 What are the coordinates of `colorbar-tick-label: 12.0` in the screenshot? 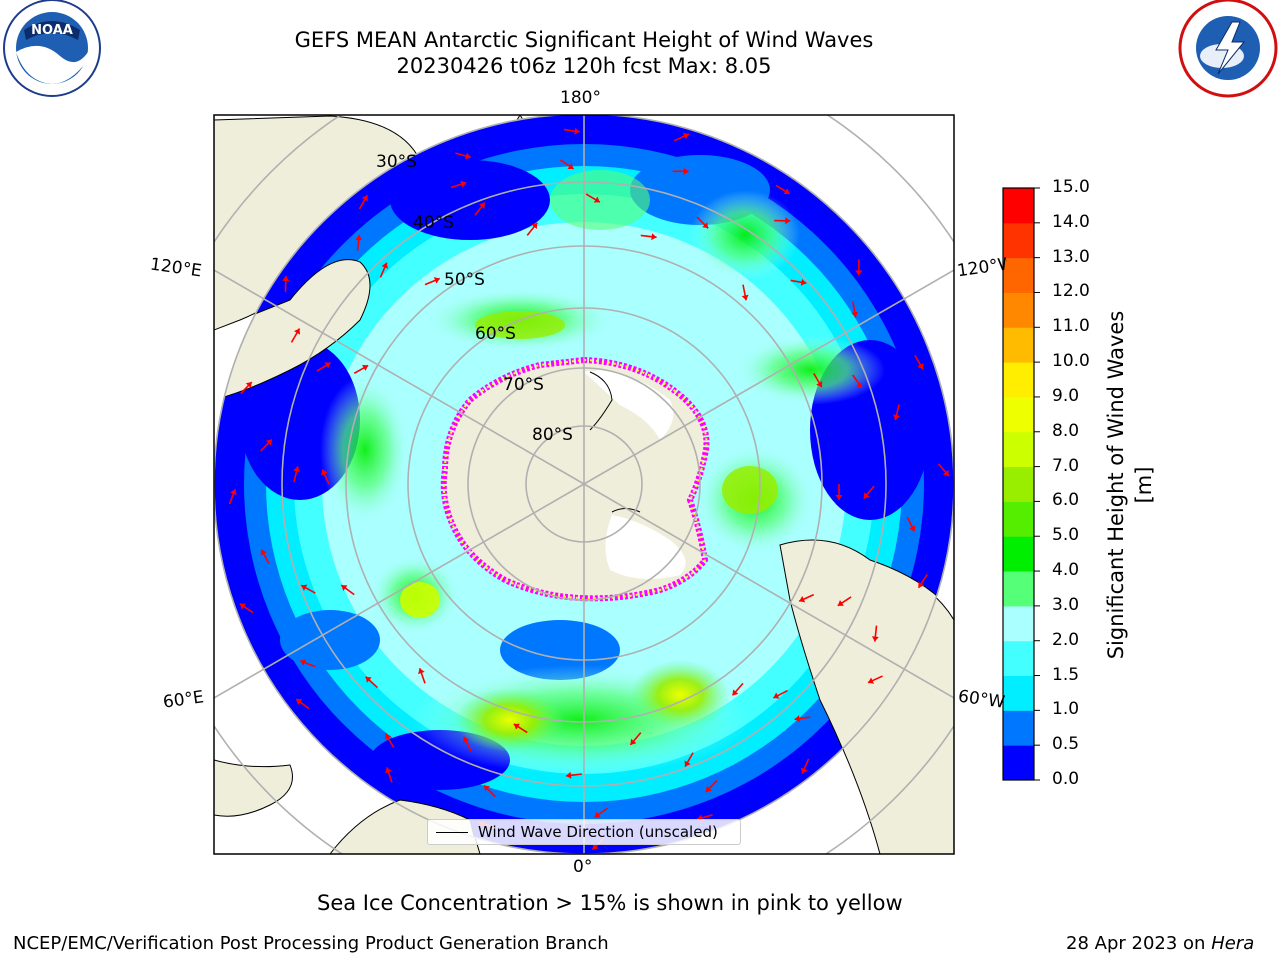 It's located at (1071, 291).